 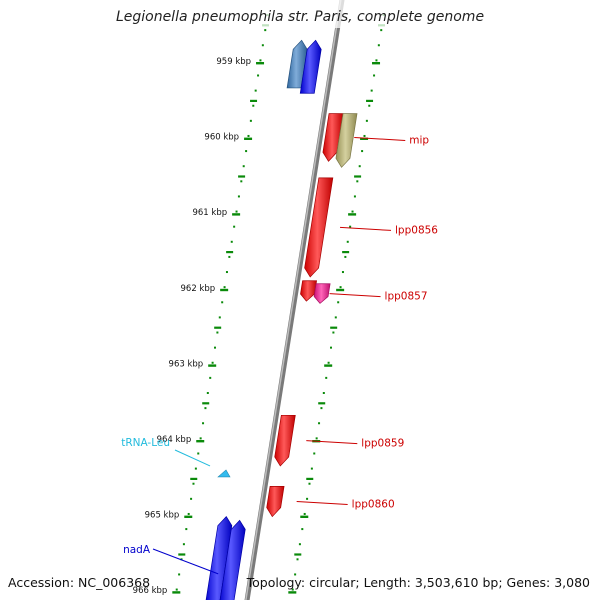 What do you see at coordinates (319, 227) in the screenshot?
I see `gene-arrow-lpp0856` at bounding box center [319, 227].